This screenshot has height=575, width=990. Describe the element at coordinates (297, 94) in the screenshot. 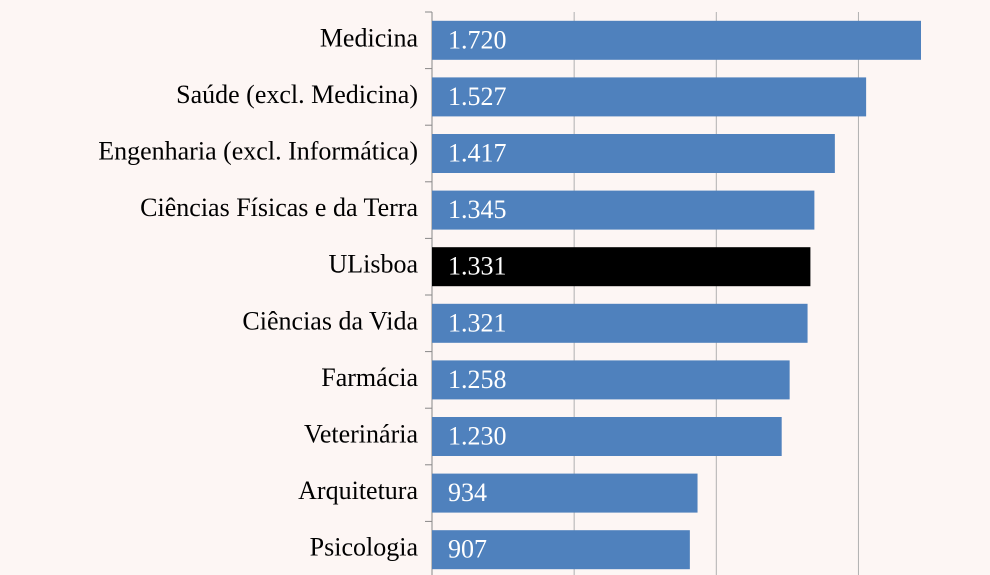

I see `category-label: Saúde (excl. Medicina)` at that location.